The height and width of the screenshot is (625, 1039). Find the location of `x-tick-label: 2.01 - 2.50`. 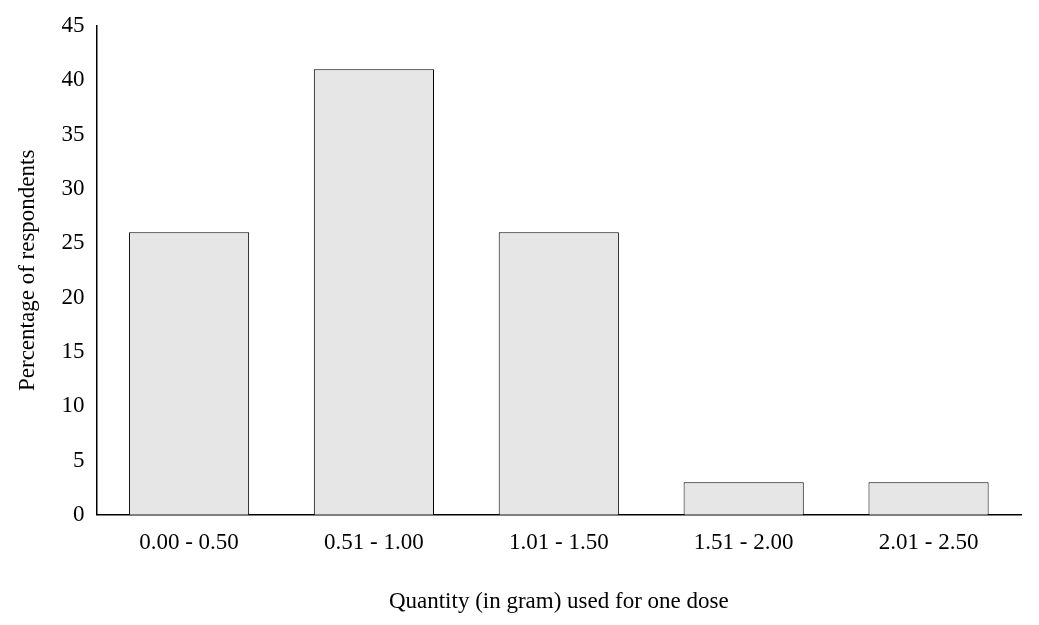

x-tick-label: 2.01 - 2.50 is located at coordinates (928, 541).